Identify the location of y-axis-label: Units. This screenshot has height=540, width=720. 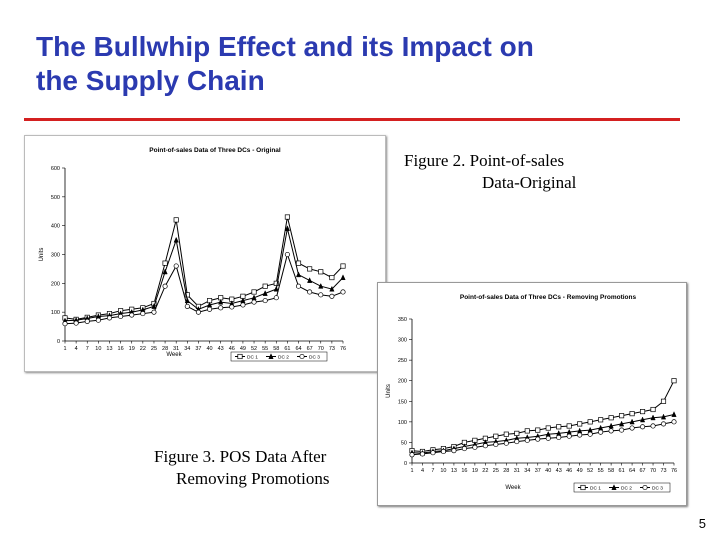
(42, 255).